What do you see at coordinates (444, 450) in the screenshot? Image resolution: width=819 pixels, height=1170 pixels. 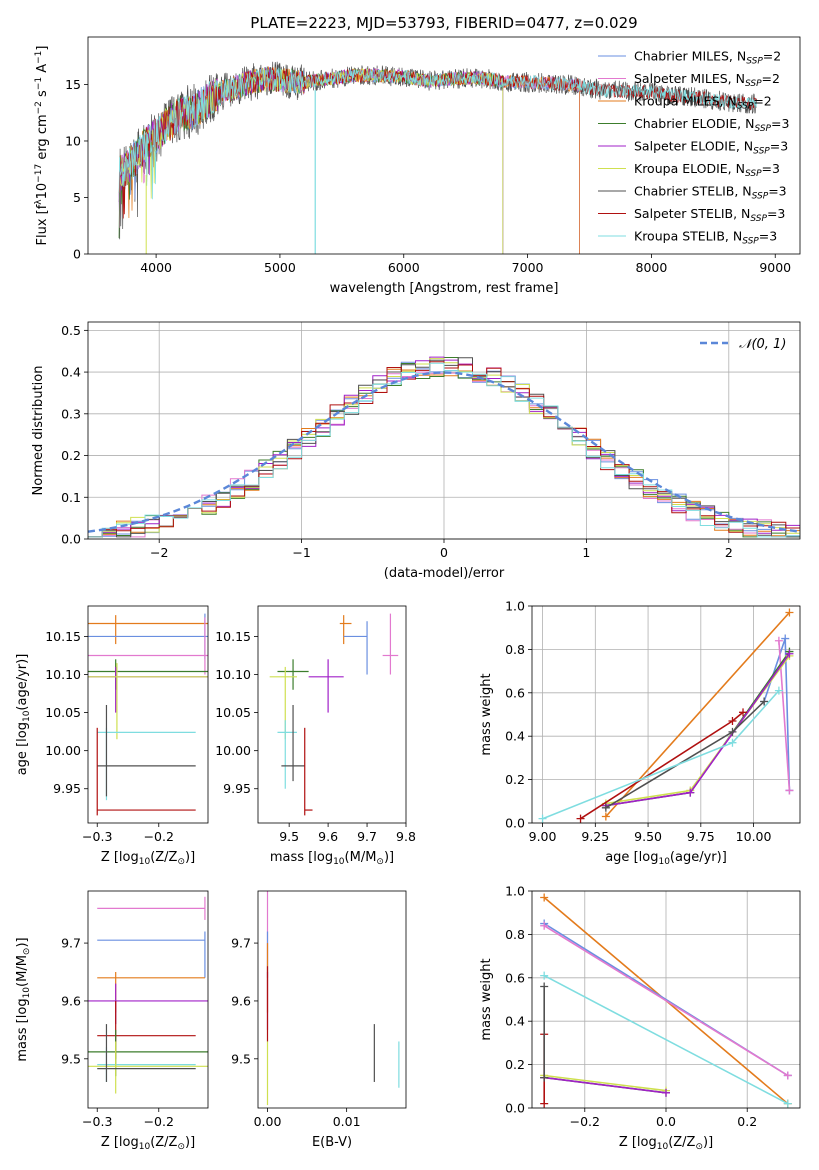 I see `histogram-series` at bounding box center [444, 450].